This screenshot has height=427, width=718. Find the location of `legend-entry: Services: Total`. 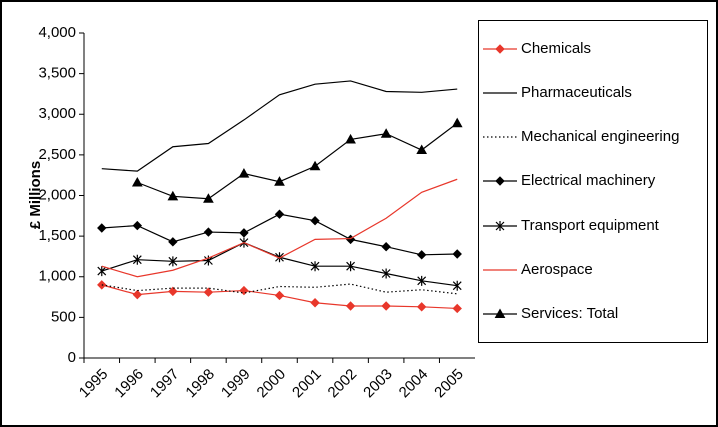

legend-entry: Services: Total is located at coordinates (593, 314).